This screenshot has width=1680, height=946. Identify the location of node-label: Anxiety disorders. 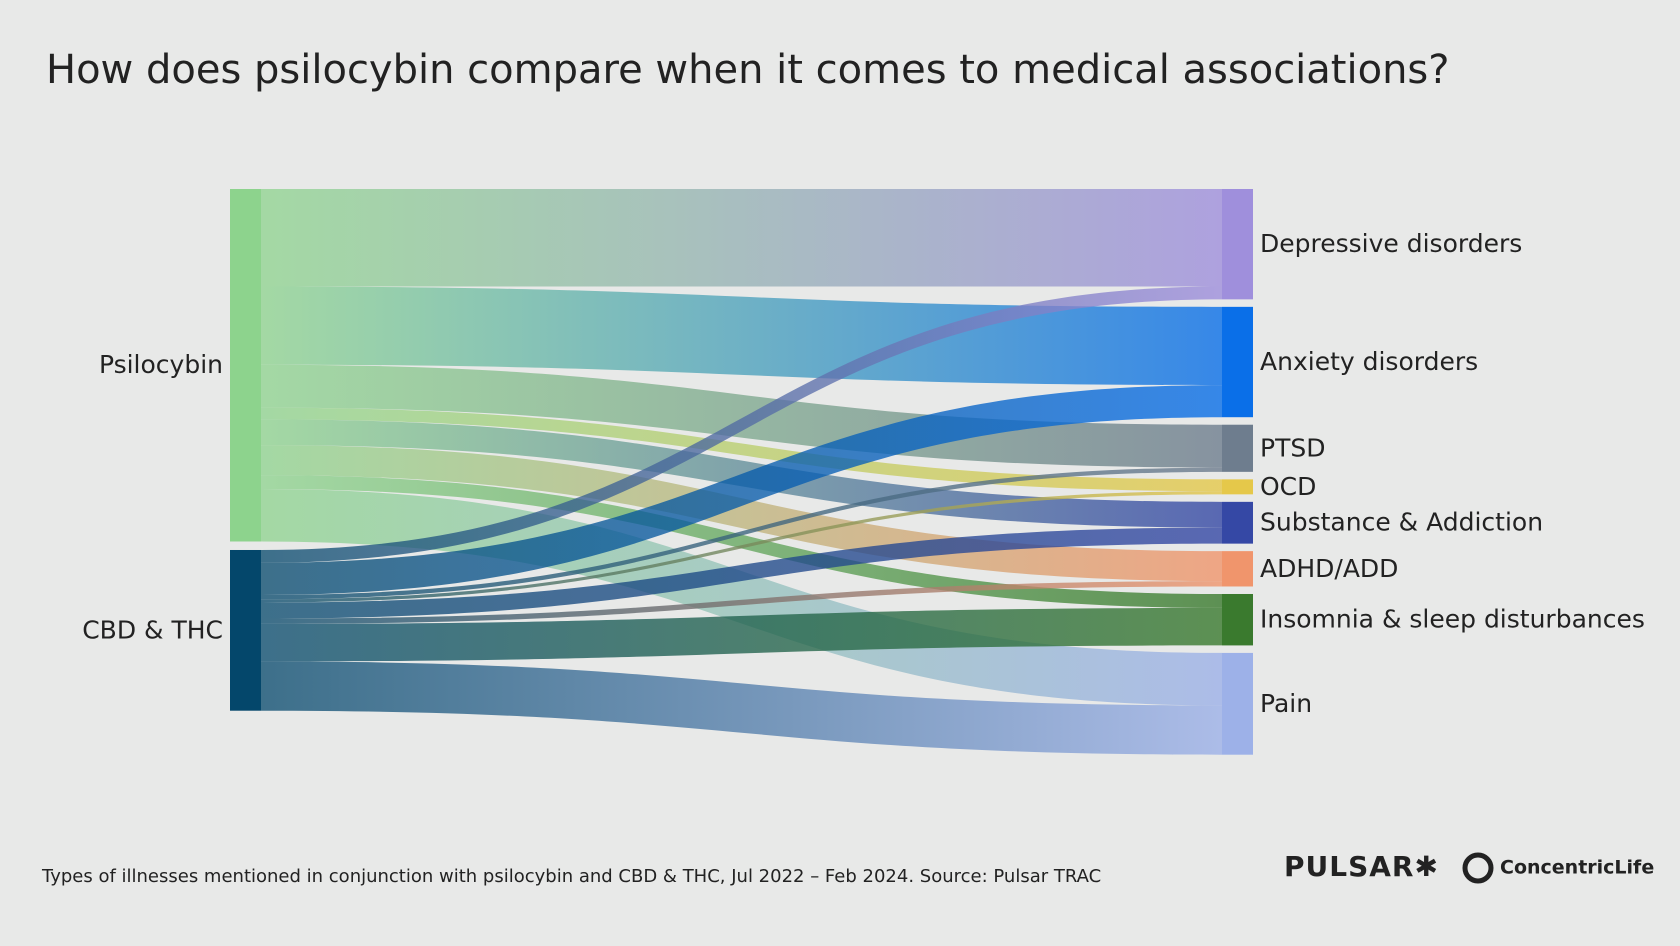
(1369, 361).